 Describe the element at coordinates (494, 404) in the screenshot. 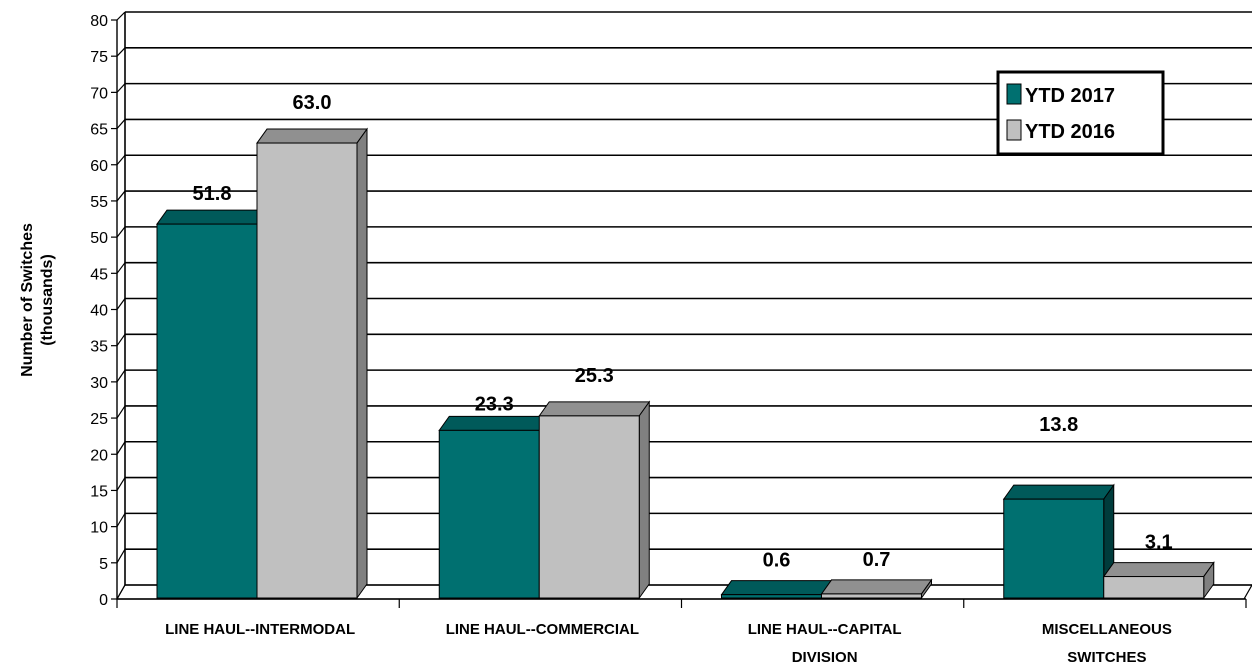

I see `data-label: 23.3` at that location.